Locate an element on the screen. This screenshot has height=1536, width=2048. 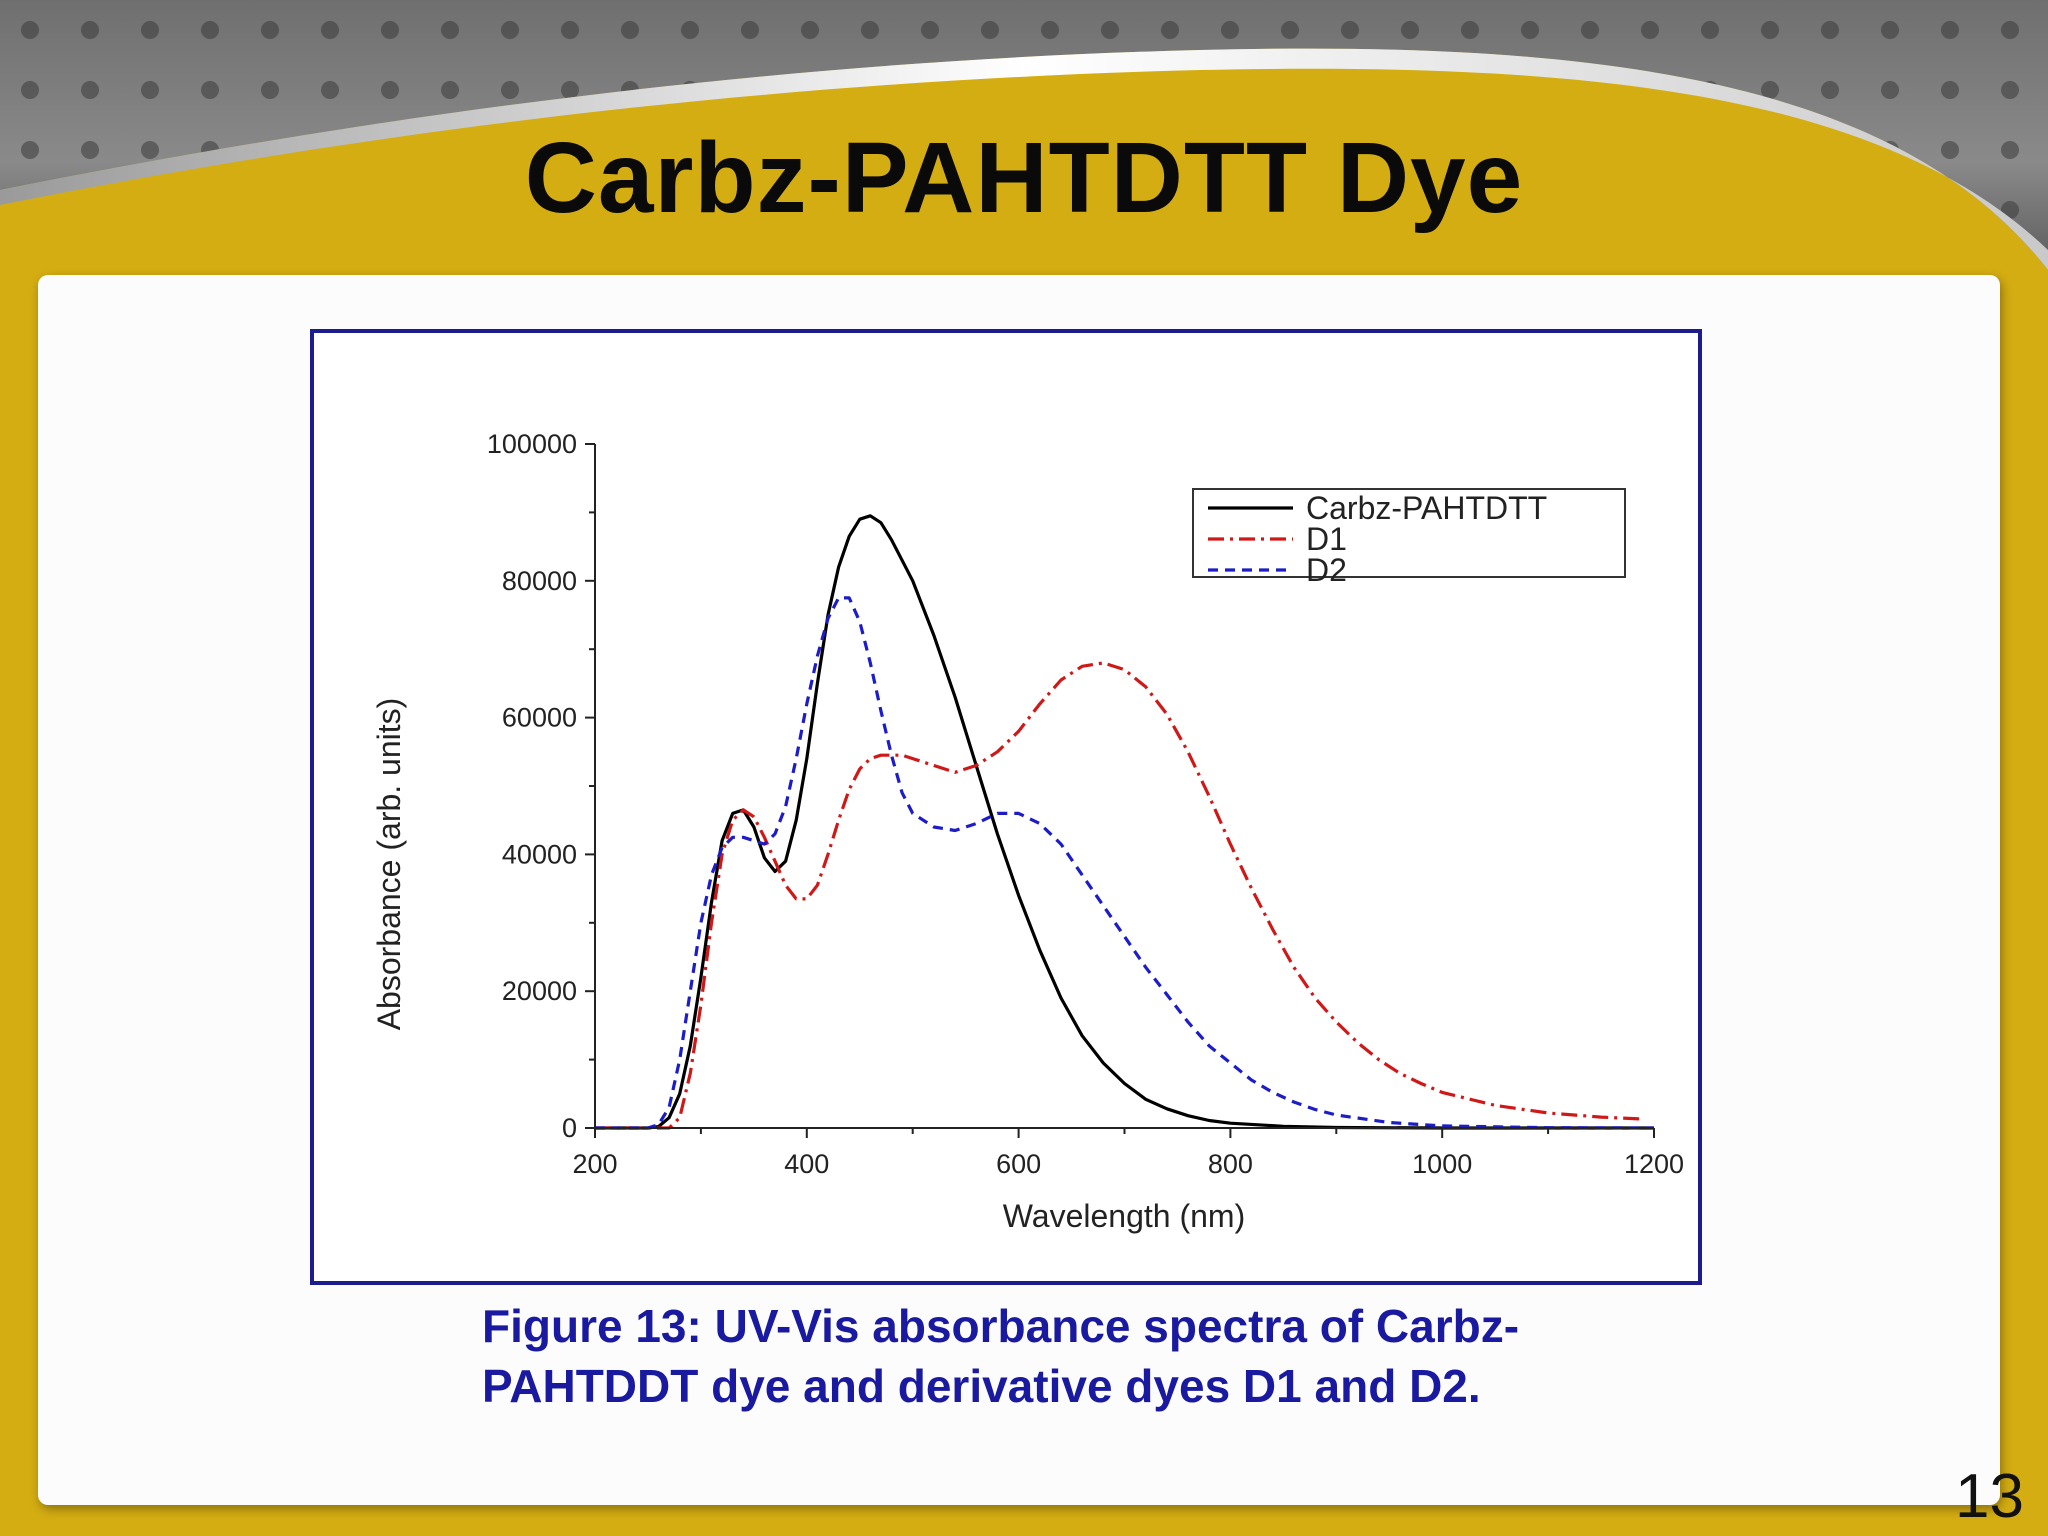
x-tick-label: 1000 is located at coordinates (1442, 1164).